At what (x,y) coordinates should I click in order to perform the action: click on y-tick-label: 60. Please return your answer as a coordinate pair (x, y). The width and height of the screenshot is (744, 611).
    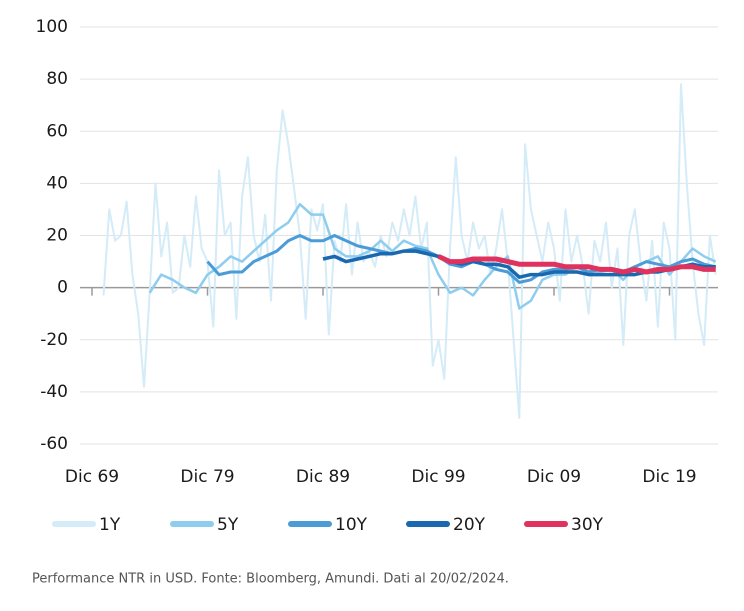
    Looking at the image, I should click on (57, 131).